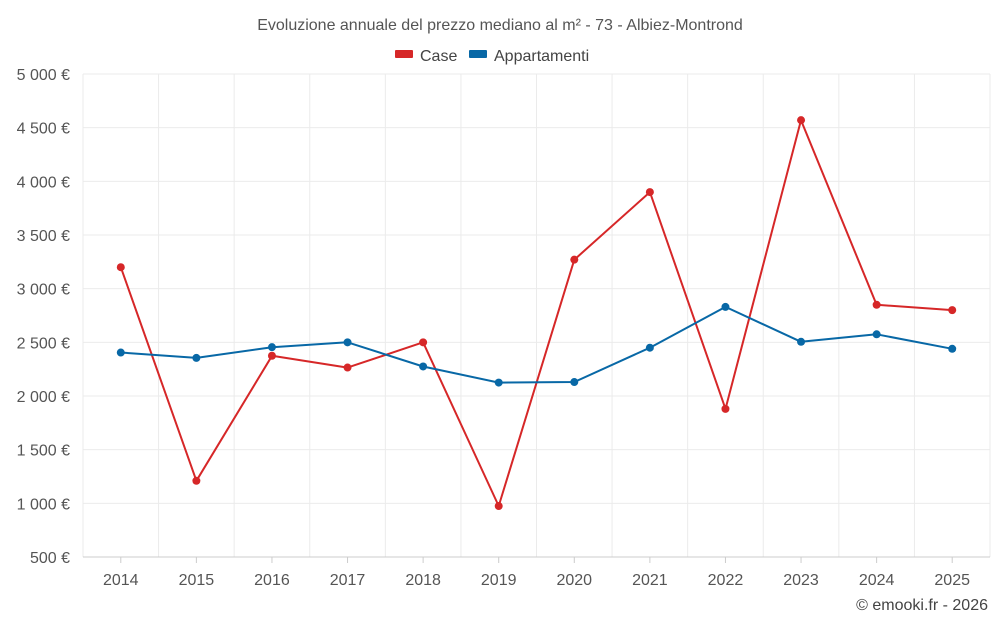 This screenshot has height=625, width=1000. I want to click on series-line-appartamenti, so click(536, 344).